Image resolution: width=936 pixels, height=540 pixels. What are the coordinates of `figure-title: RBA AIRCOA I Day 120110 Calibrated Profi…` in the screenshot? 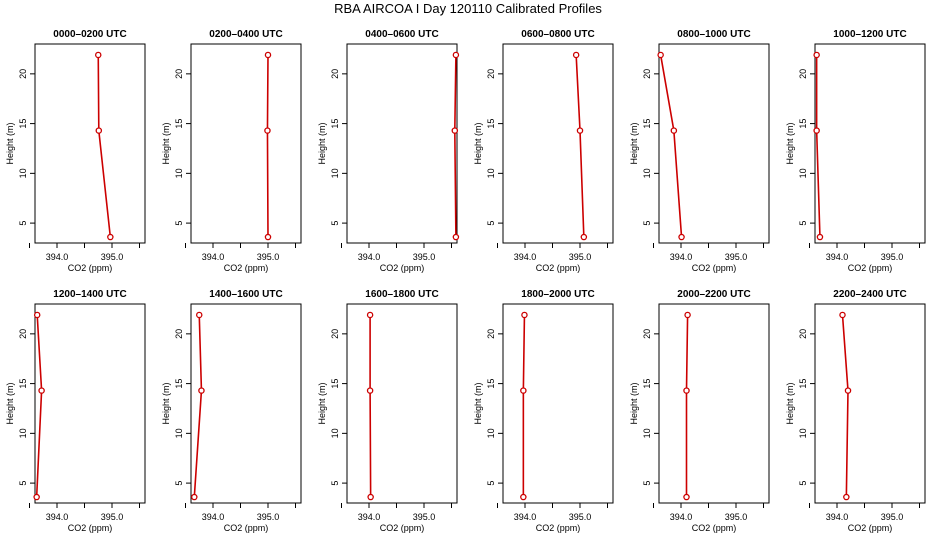 It's located at (468, 8).